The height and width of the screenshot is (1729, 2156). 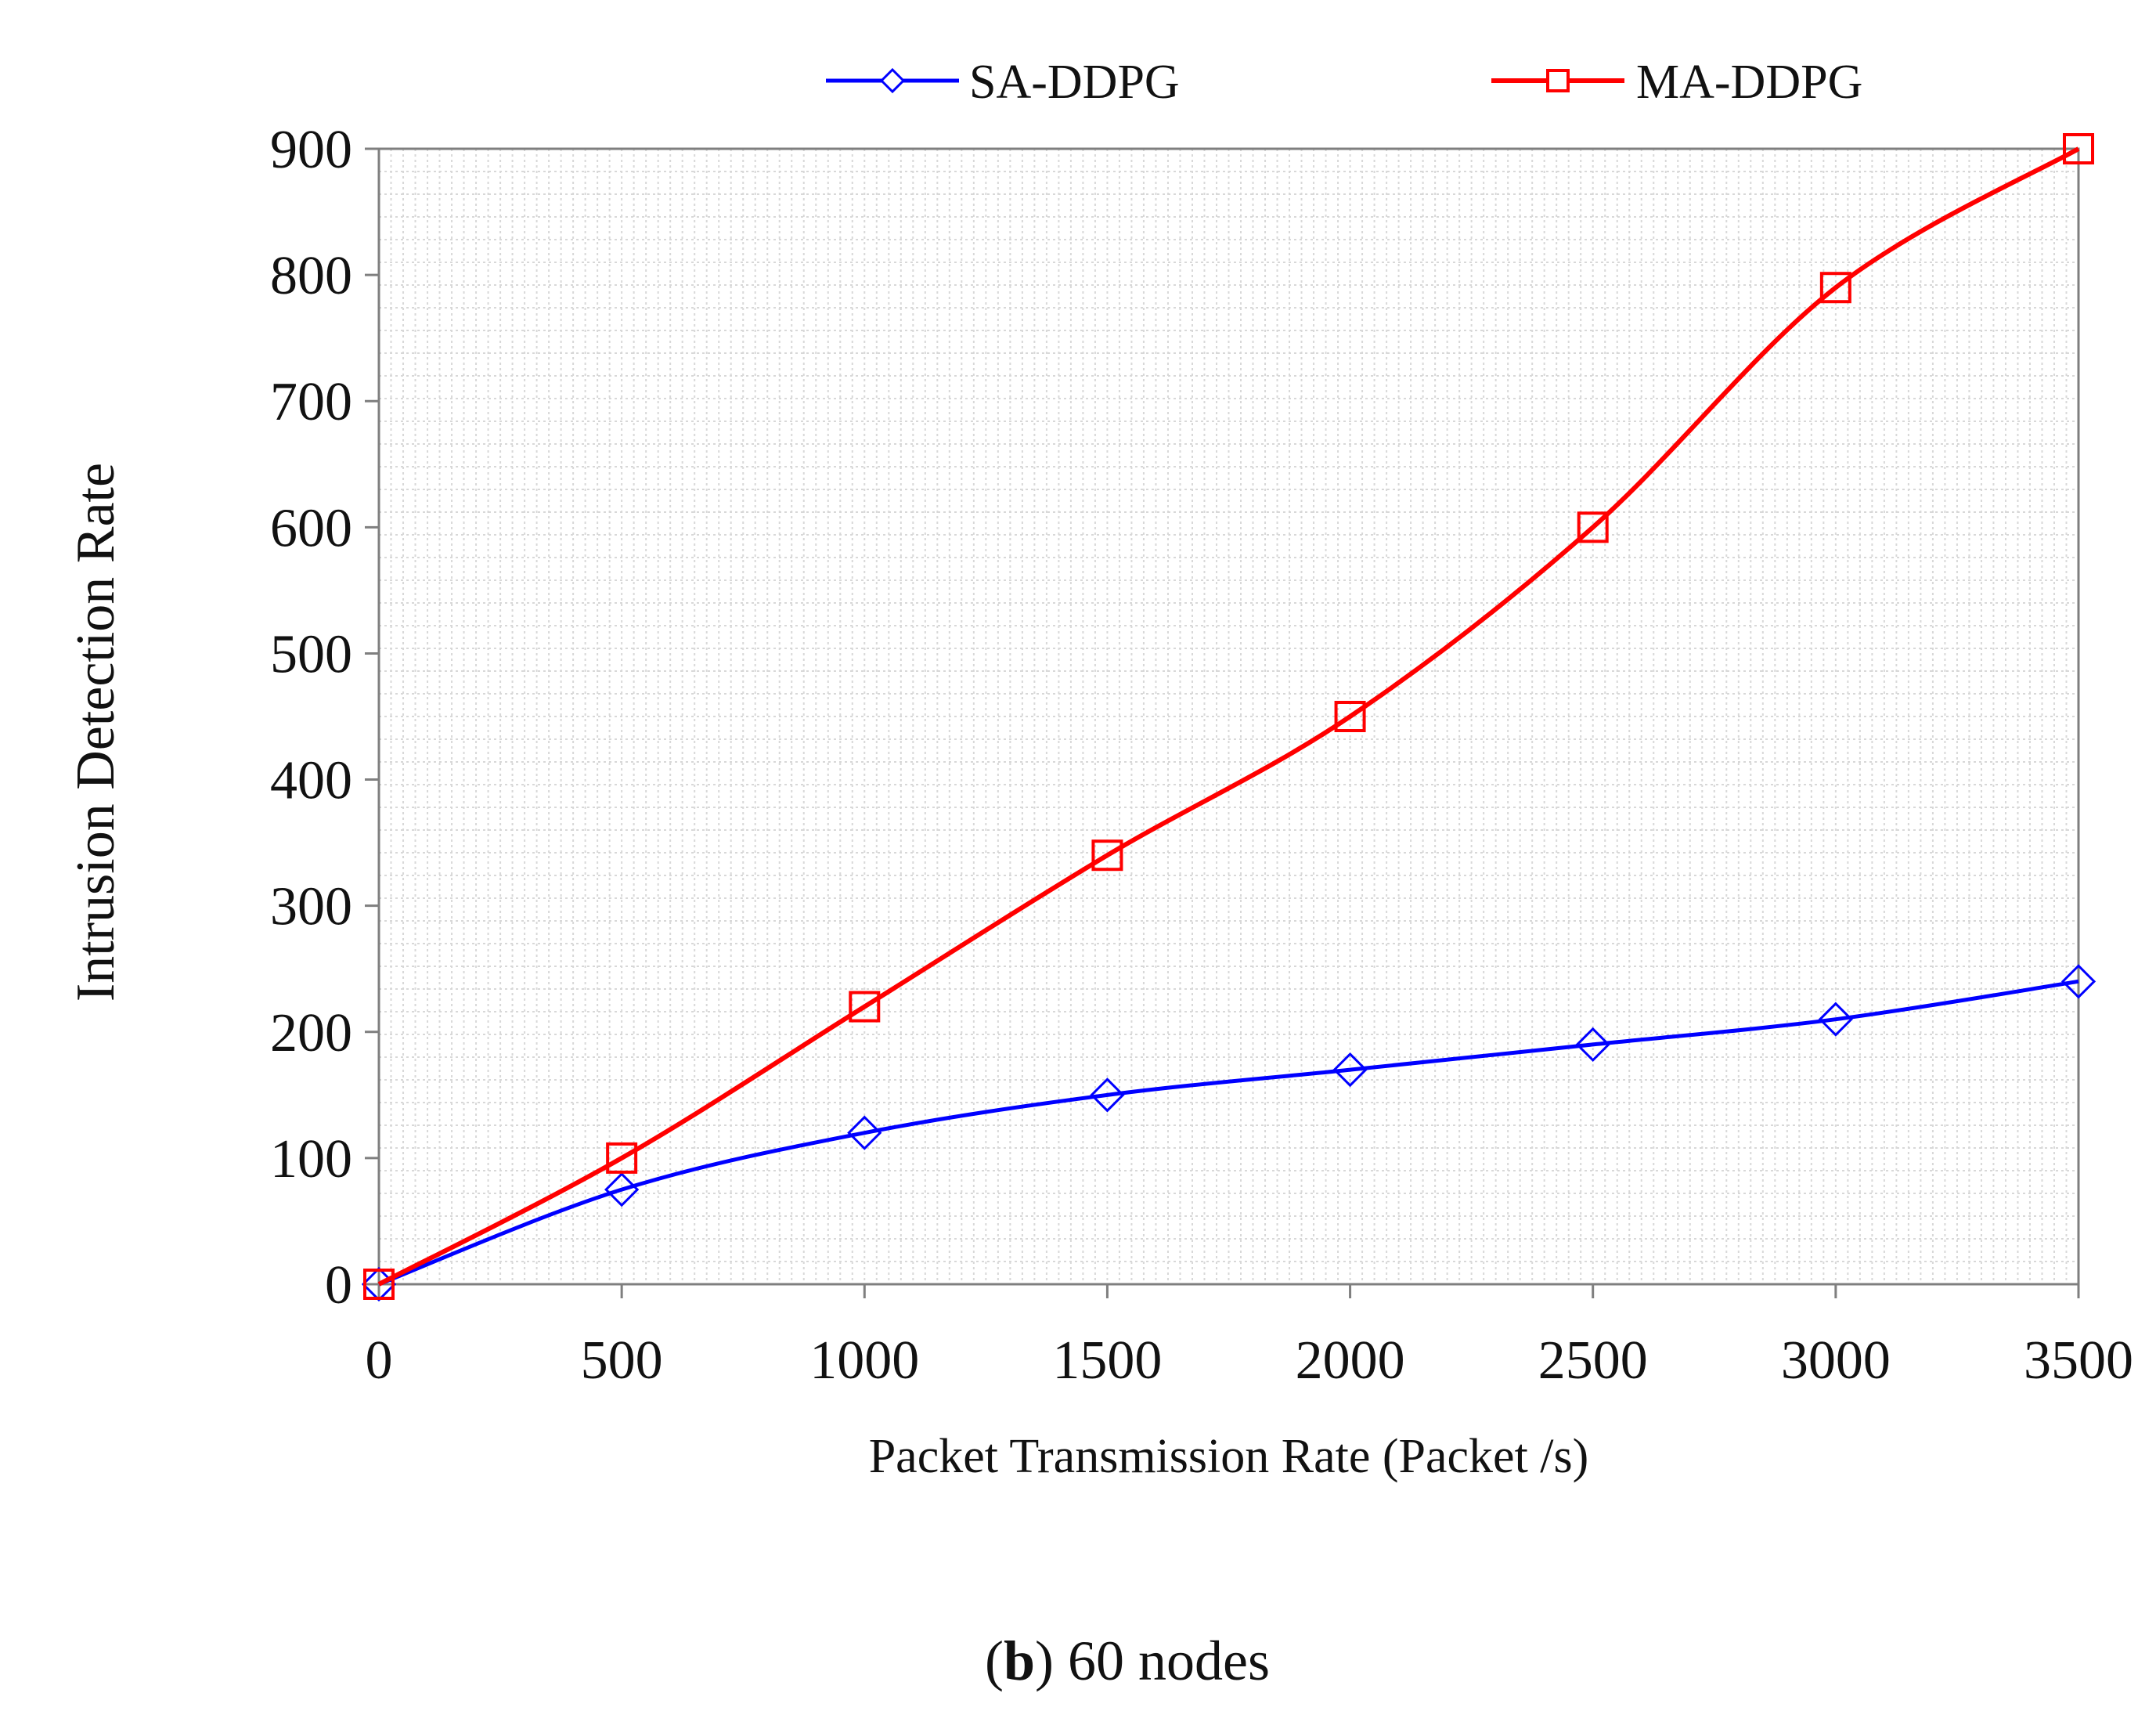 I want to click on caption-letter: b, so click(x=1019, y=1661).